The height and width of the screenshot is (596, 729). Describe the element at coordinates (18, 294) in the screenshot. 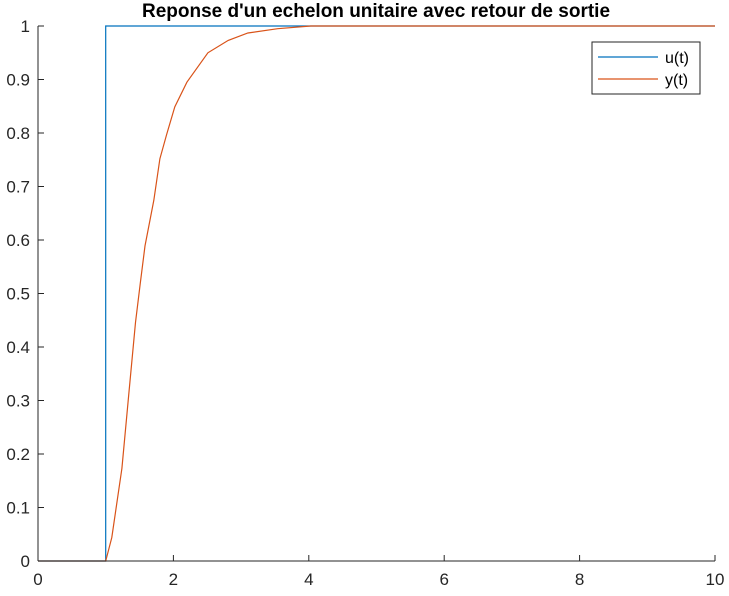

I see `y-tick-label: 0.5` at that location.